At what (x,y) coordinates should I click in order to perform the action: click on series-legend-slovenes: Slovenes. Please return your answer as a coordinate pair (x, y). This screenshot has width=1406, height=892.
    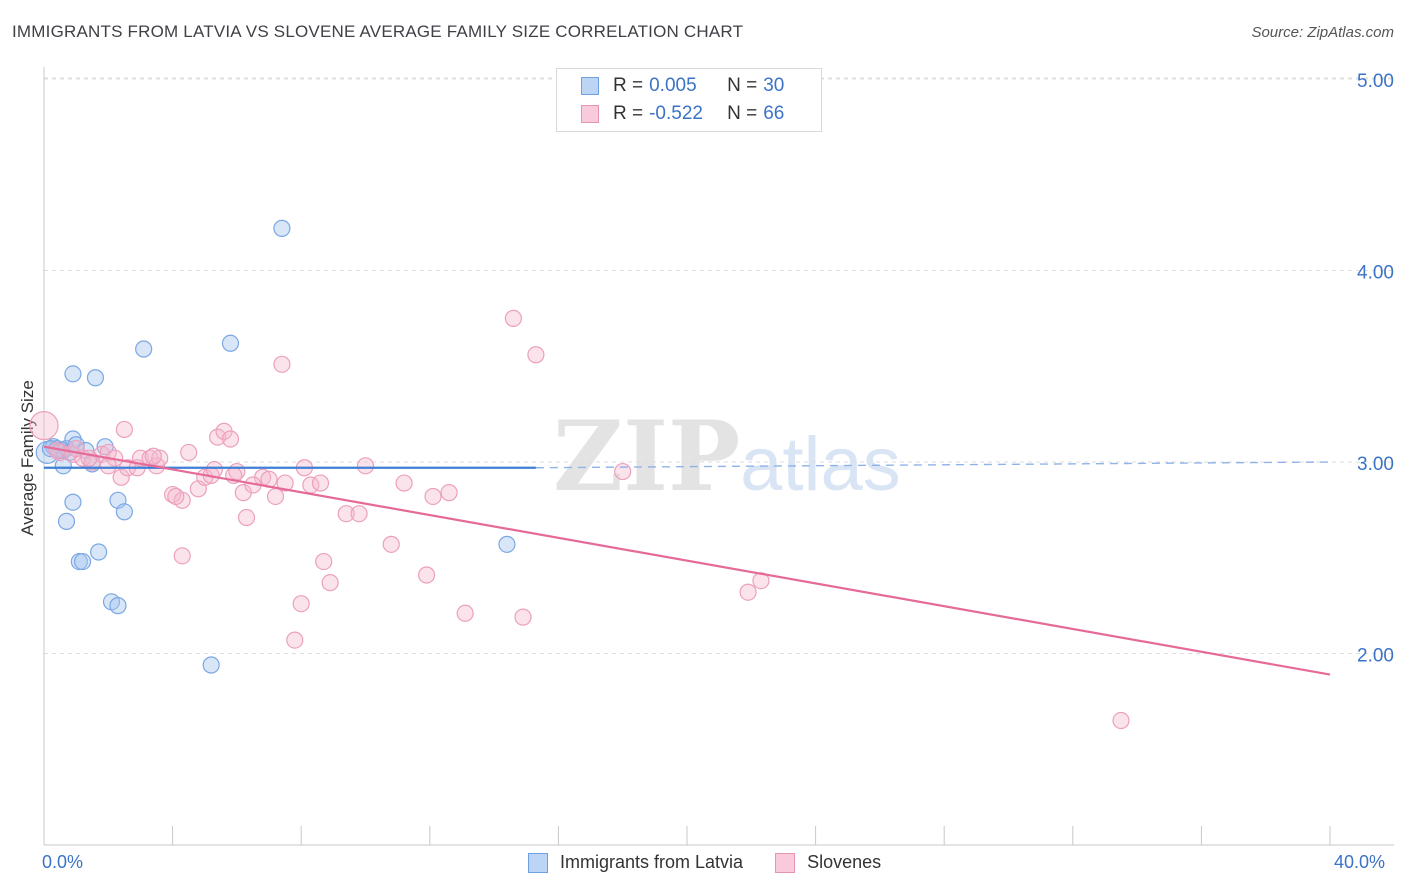
    Looking at the image, I should click on (828, 862).